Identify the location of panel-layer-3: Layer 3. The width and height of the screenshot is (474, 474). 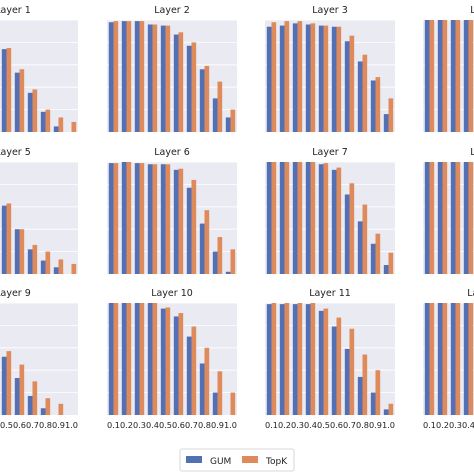
(330, 69).